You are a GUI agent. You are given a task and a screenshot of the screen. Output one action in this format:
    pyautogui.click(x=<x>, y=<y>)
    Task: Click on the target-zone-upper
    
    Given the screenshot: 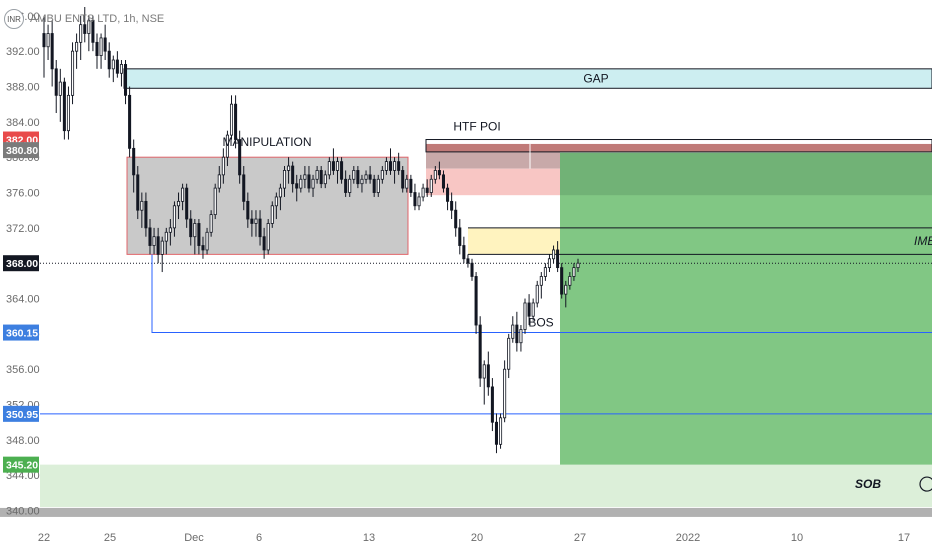 What is the action you would take?
    pyautogui.click(x=746, y=174)
    